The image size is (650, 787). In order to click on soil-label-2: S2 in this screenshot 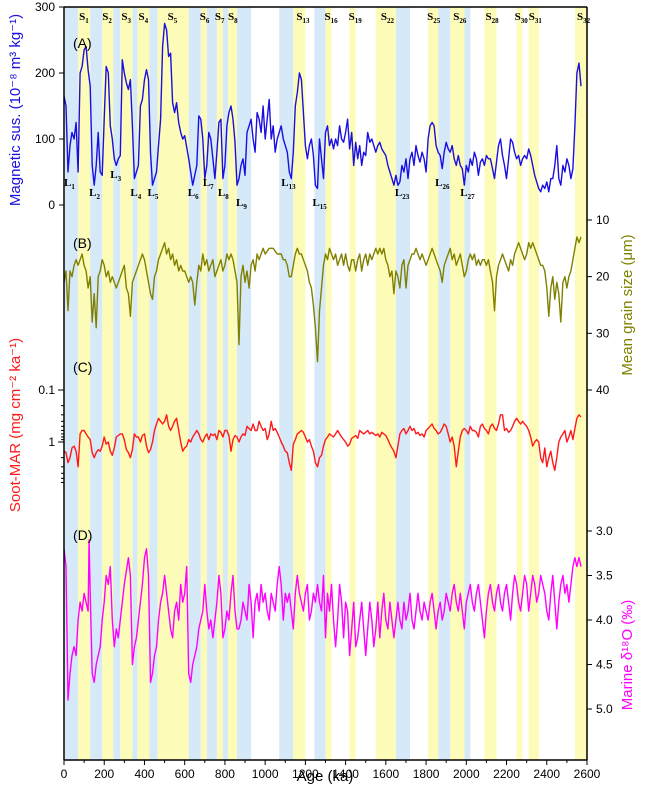, I will do `click(107, 18)`.